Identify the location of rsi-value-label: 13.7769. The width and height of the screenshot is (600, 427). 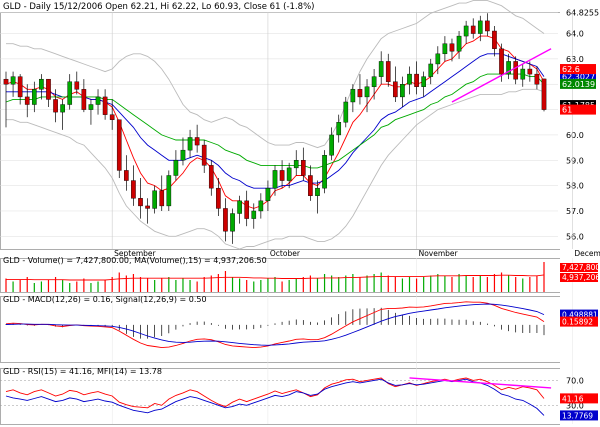
(577, 415).